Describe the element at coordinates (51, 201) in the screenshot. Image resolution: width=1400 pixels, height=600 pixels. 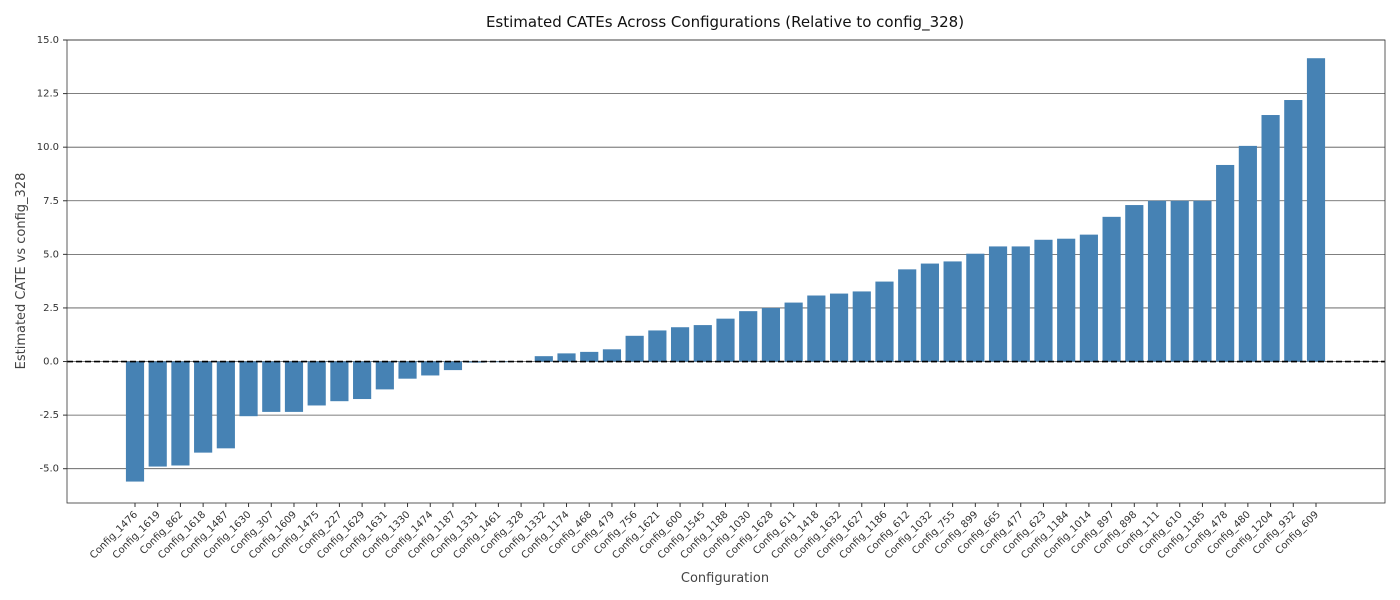
I see `y-tick-label: 7.5` at that location.